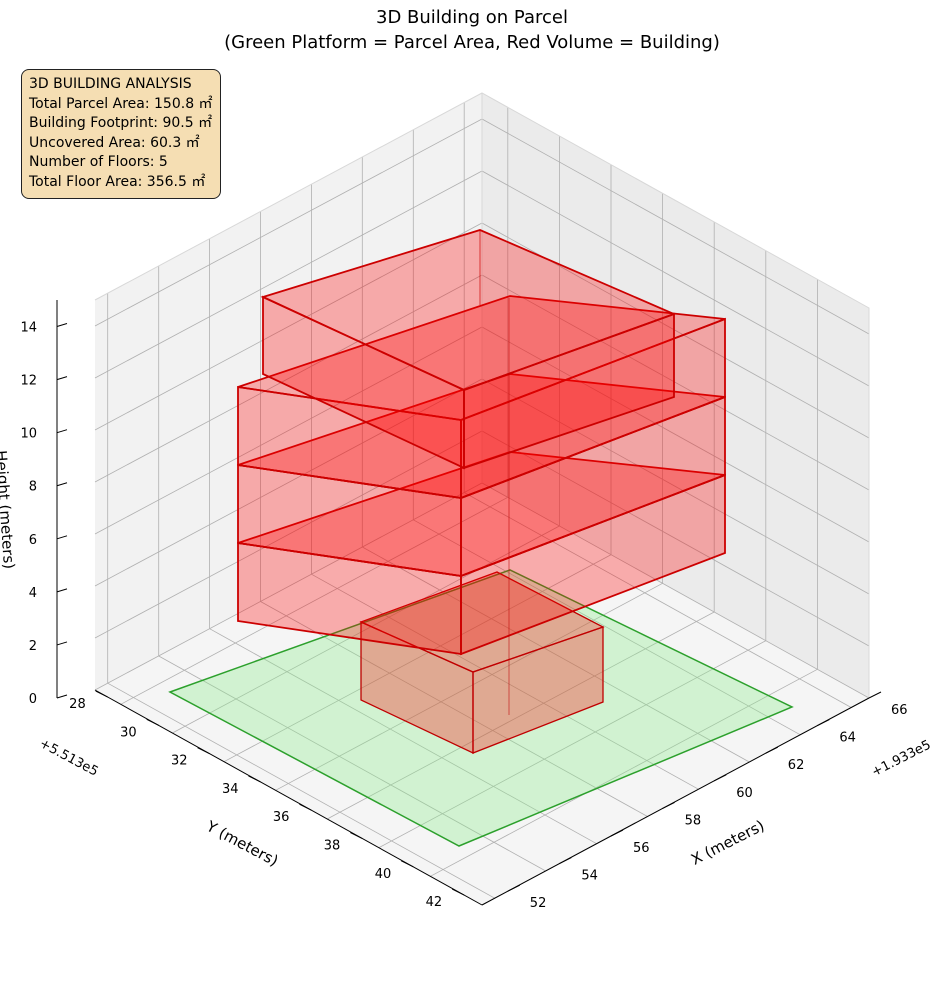 The height and width of the screenshot is (992, 944). Describe the element at coordinates (121, 123) in the screenshot. I see `info-building-footprint: Building Footprint: 90.5 ㎡` at that location.